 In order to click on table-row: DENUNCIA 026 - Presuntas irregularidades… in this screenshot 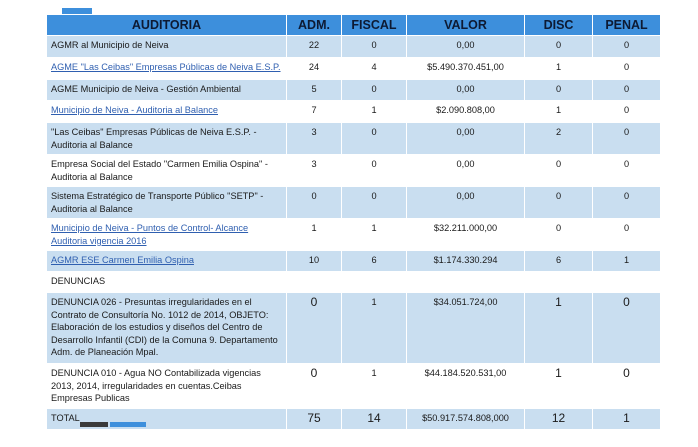, I will do `click(353, 328)`.